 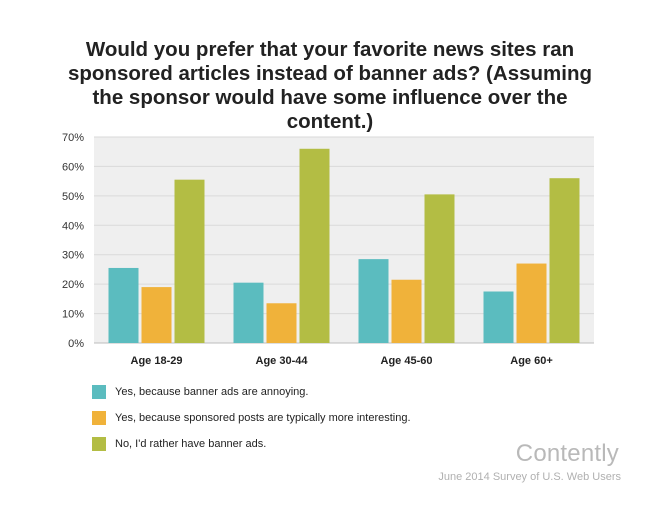 What do you see at coordinates (73, 256) in the screenshot?
I see `y-tick-label: 30%` at bounding box center [73, 256].